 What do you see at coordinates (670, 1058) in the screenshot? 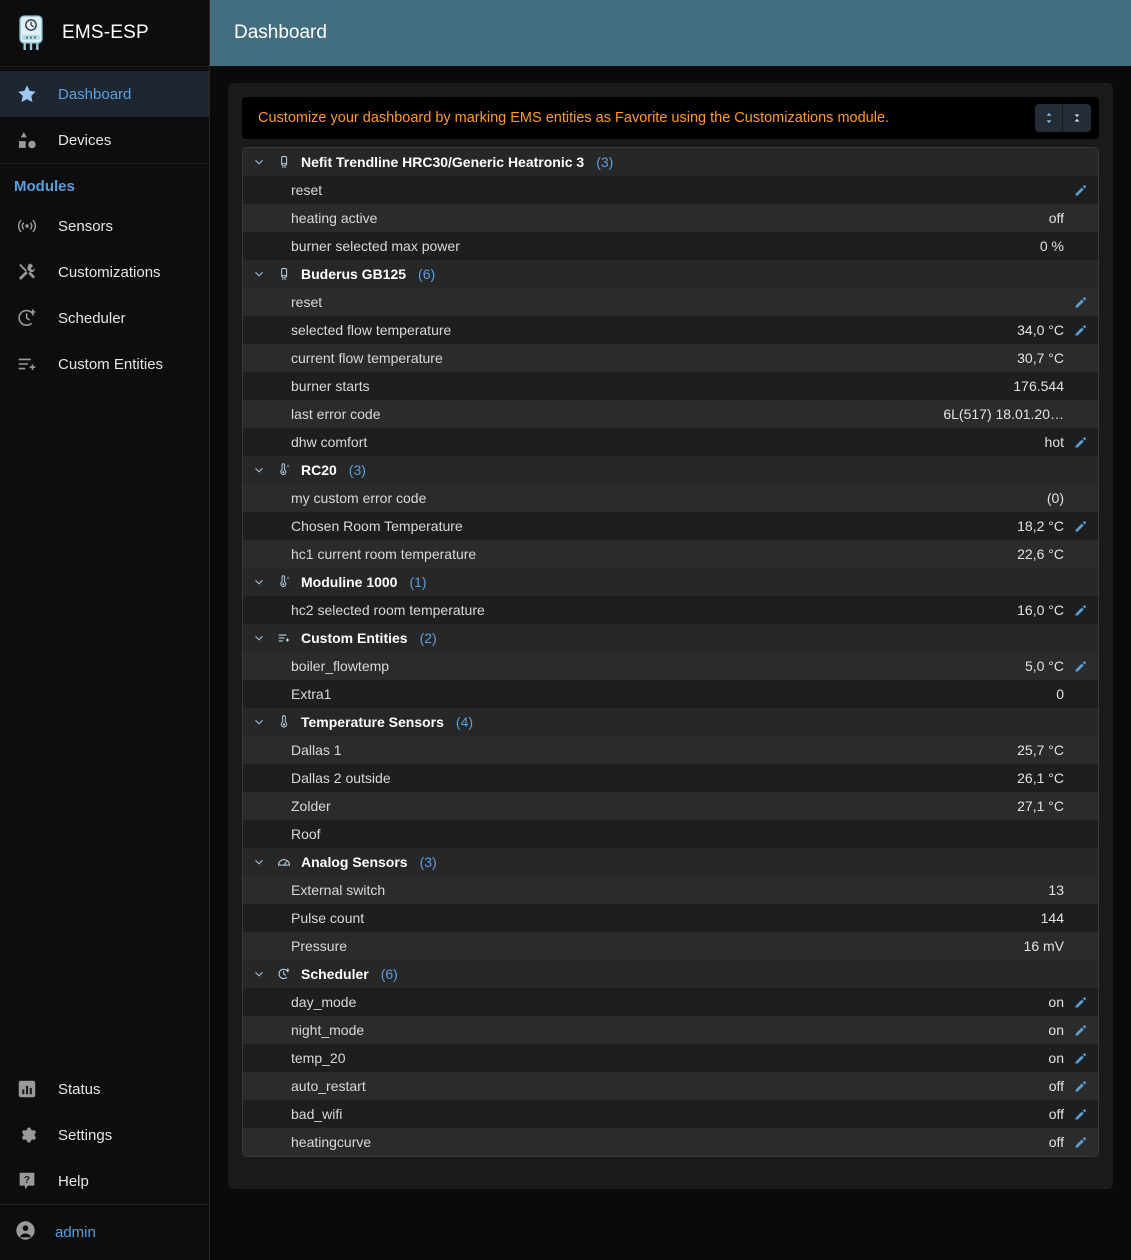
I see `entity-row: temp_20 on` at bounding box center [670, 1058].